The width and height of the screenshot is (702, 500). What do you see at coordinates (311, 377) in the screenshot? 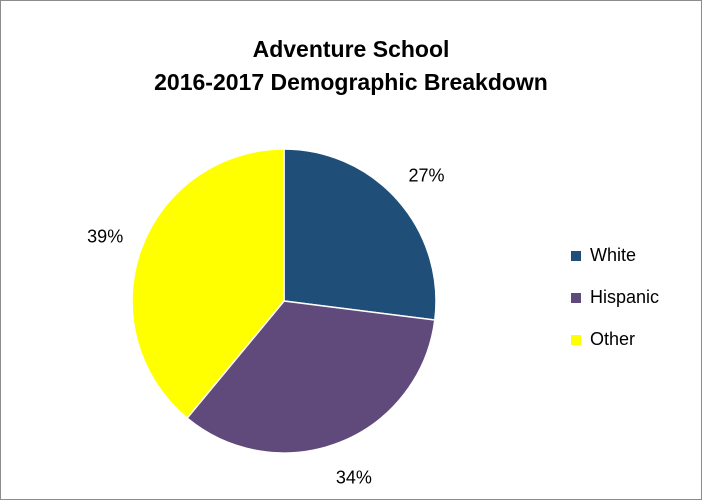
I see `pie-slice-hispanic` at bounding box center [311, 377].